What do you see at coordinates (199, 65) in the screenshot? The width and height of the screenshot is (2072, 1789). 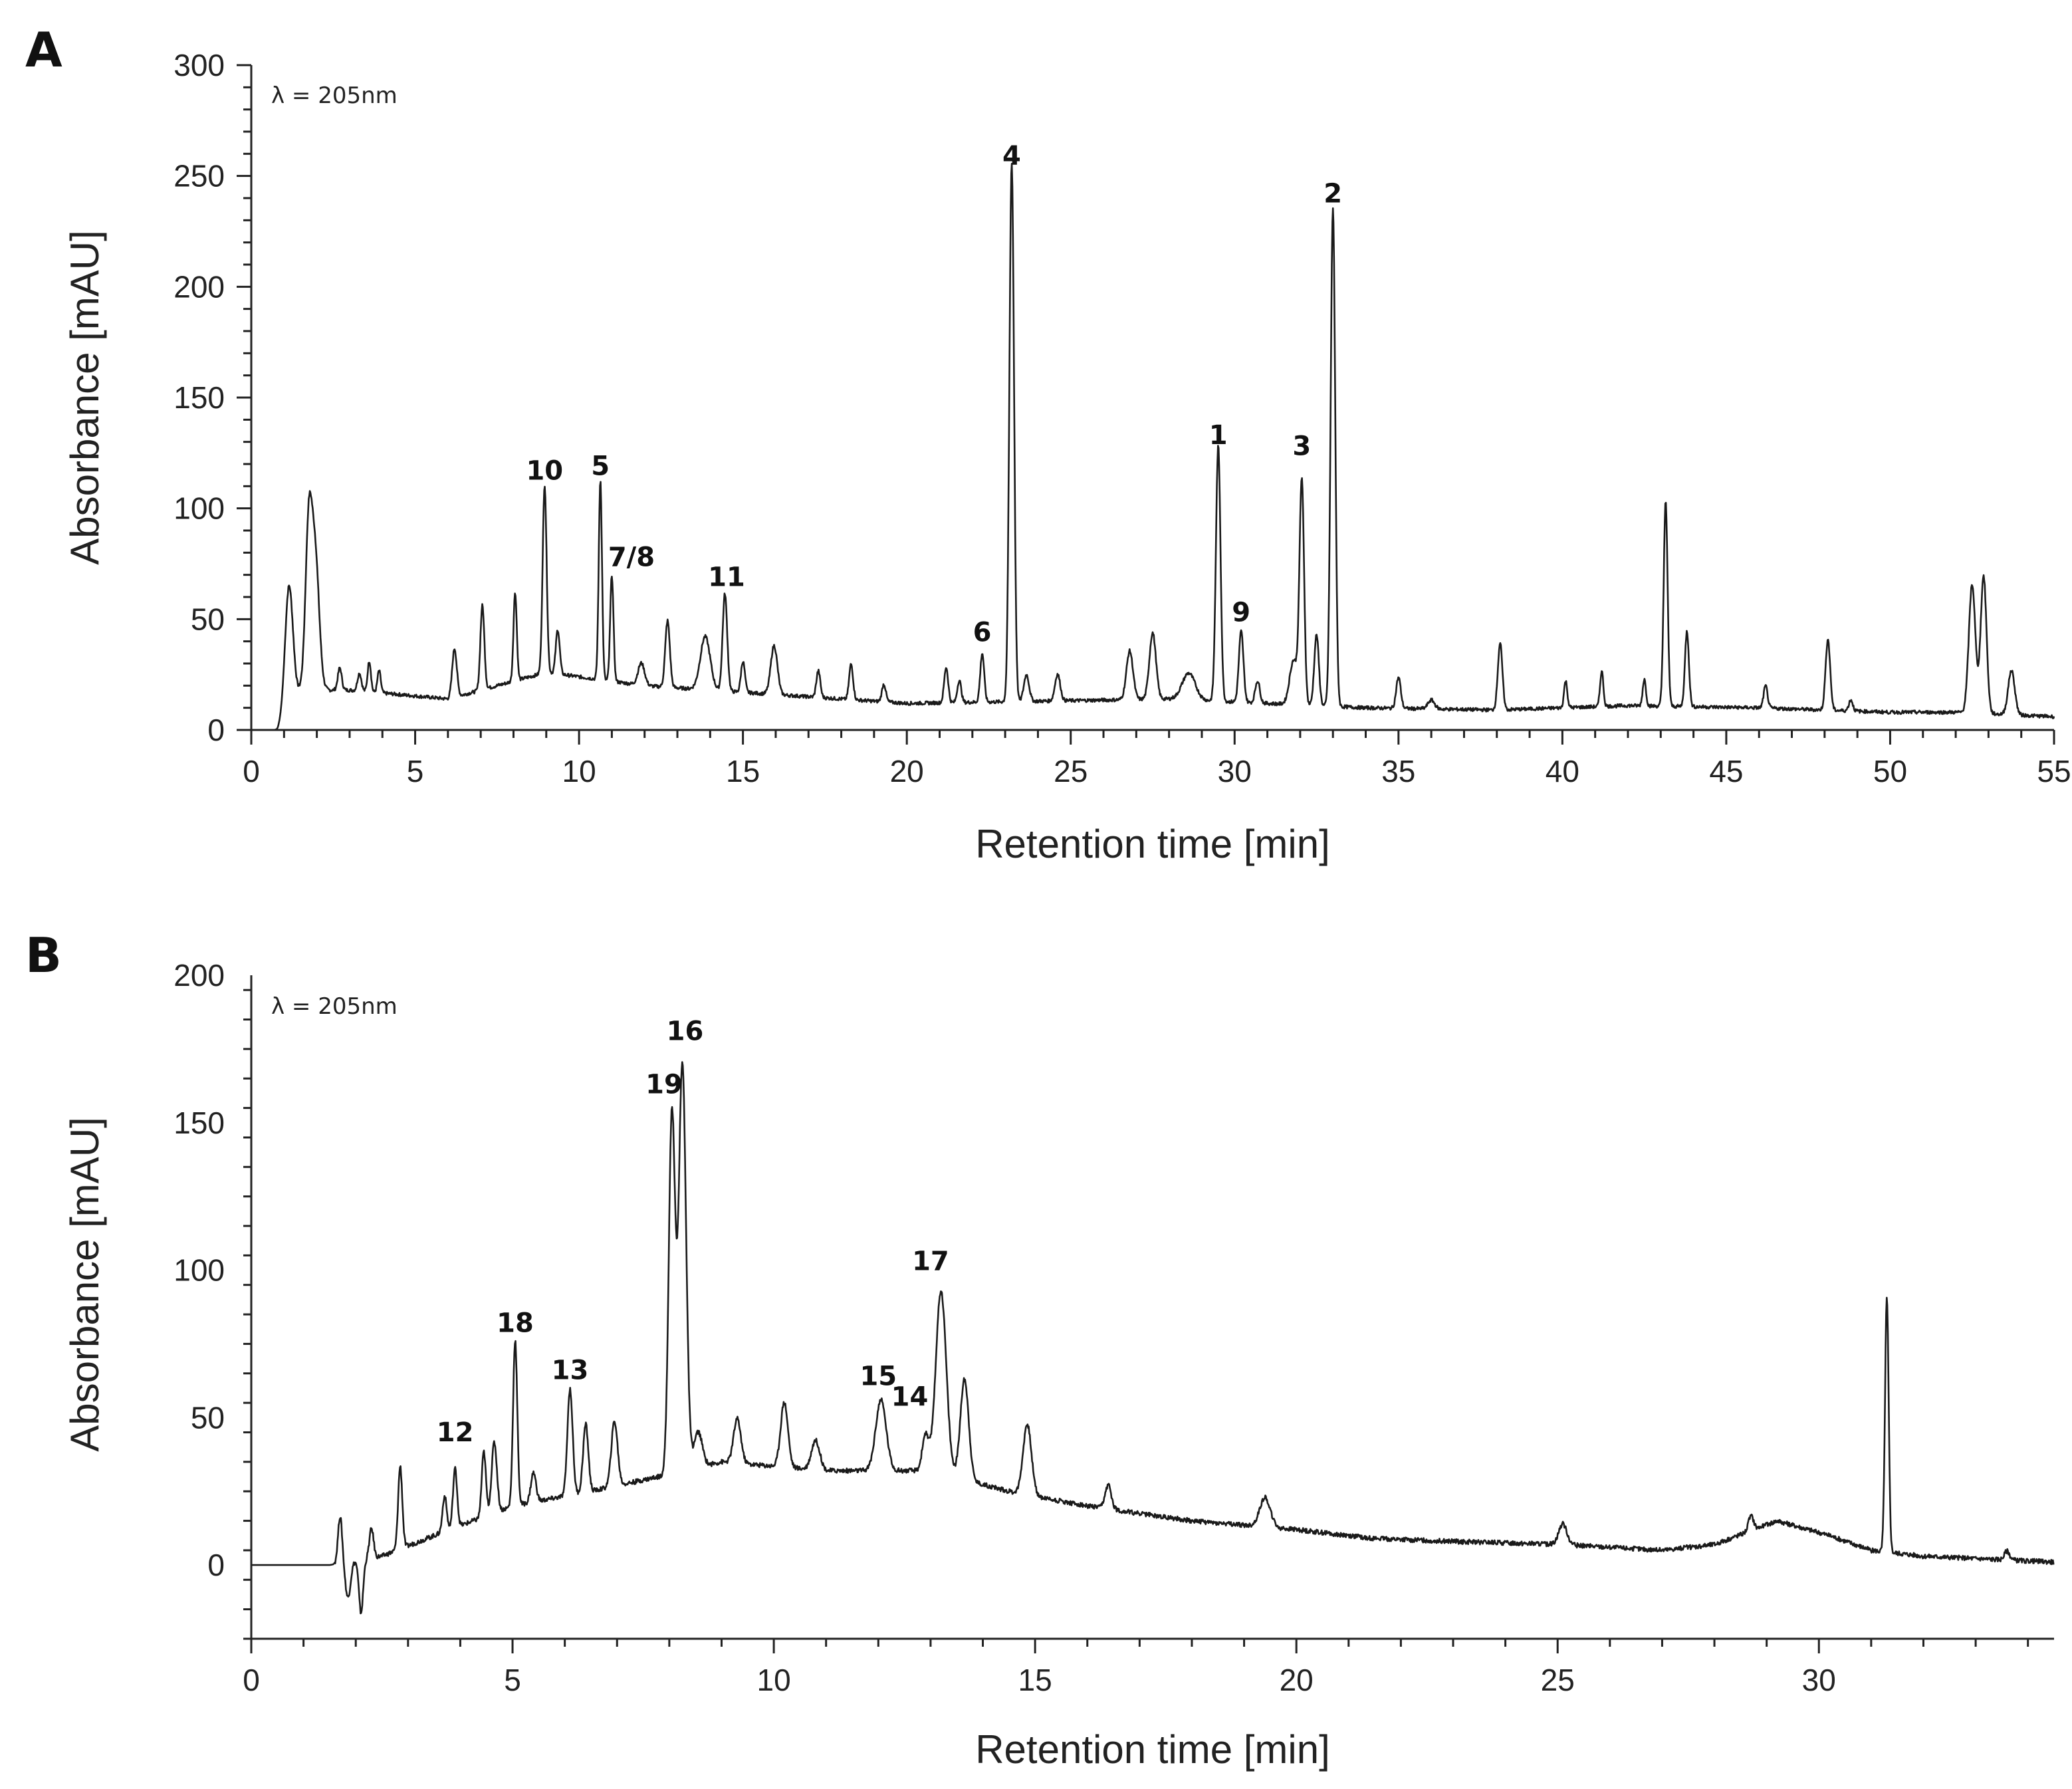 I see `y-tick-label: 300` at bounding box center [199, 65].